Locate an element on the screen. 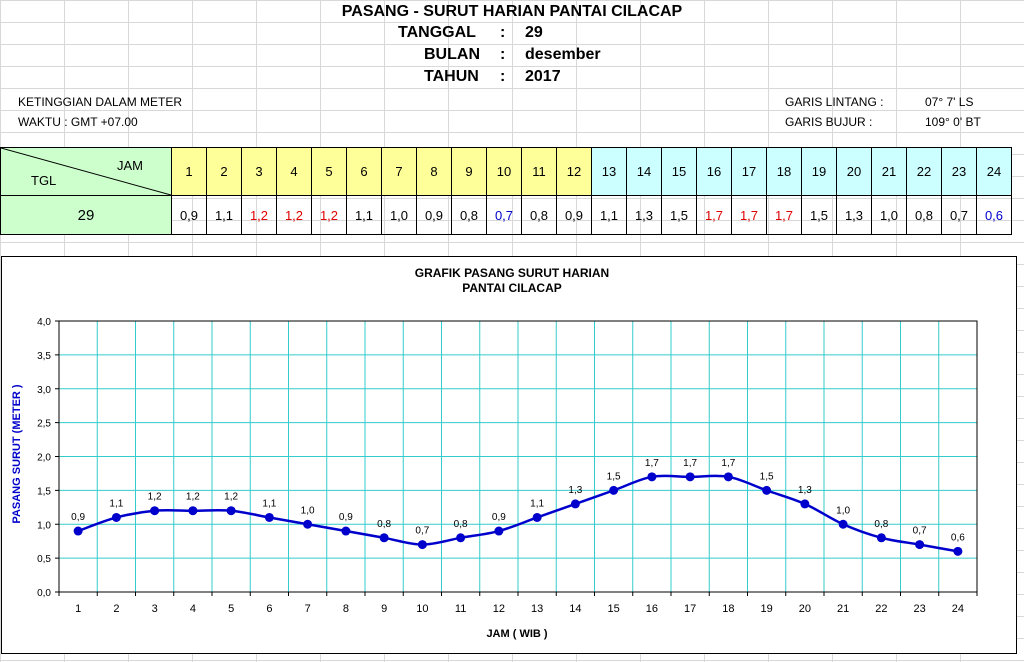 This screenshot has width=1024, height=662. hour-cell: 5 is located at coordinates (329, 171).